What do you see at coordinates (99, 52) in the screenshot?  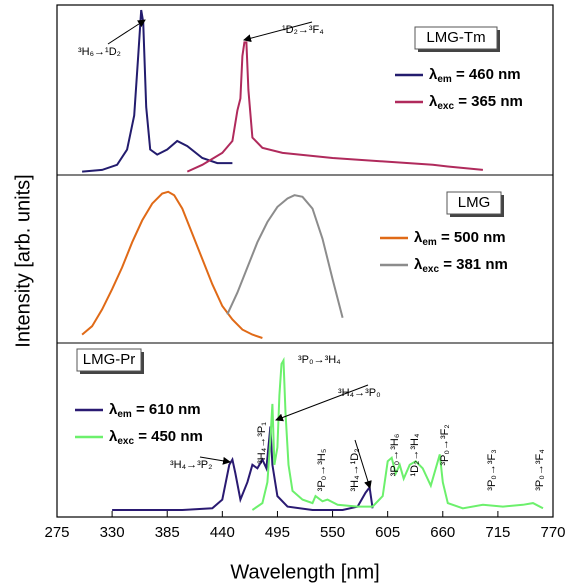 I see `annotation: ³H₆→¹D₂` at bounding box center [99, 52].